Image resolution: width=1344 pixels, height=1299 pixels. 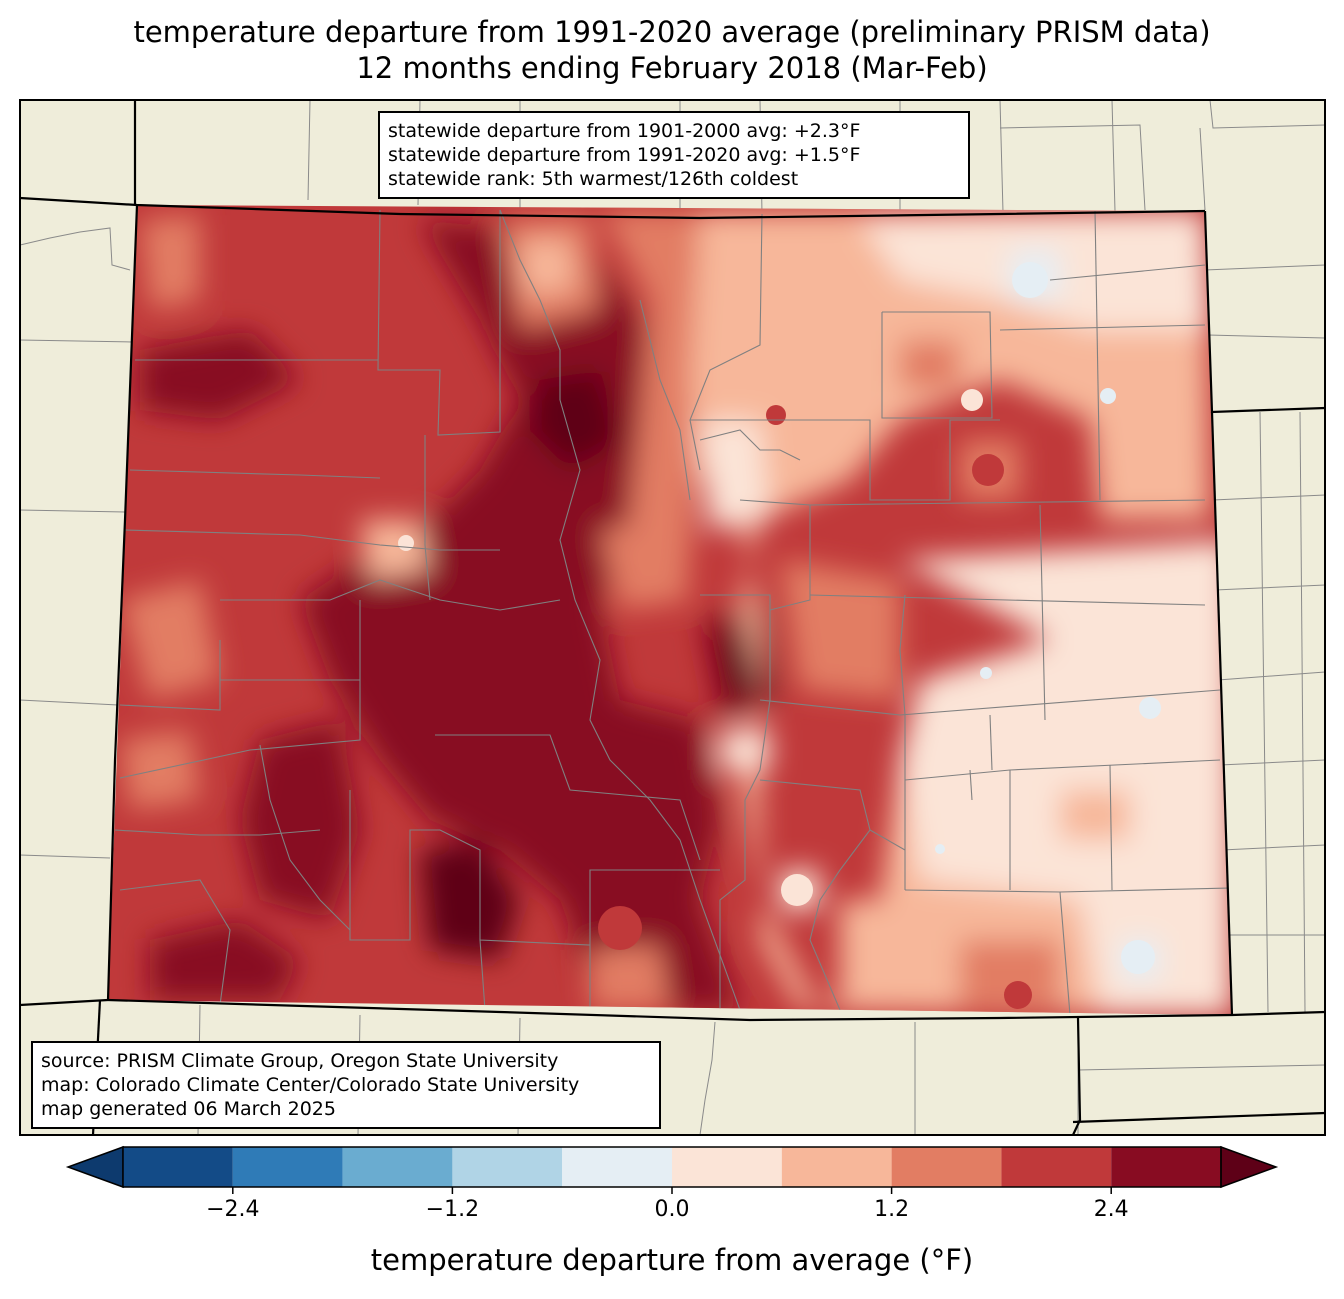 What do you see at coordinates (672, 1260) in the screenshot?
I see `colorbar-title: temperature departure from average (°F)` at bounding box center [672, 1260].